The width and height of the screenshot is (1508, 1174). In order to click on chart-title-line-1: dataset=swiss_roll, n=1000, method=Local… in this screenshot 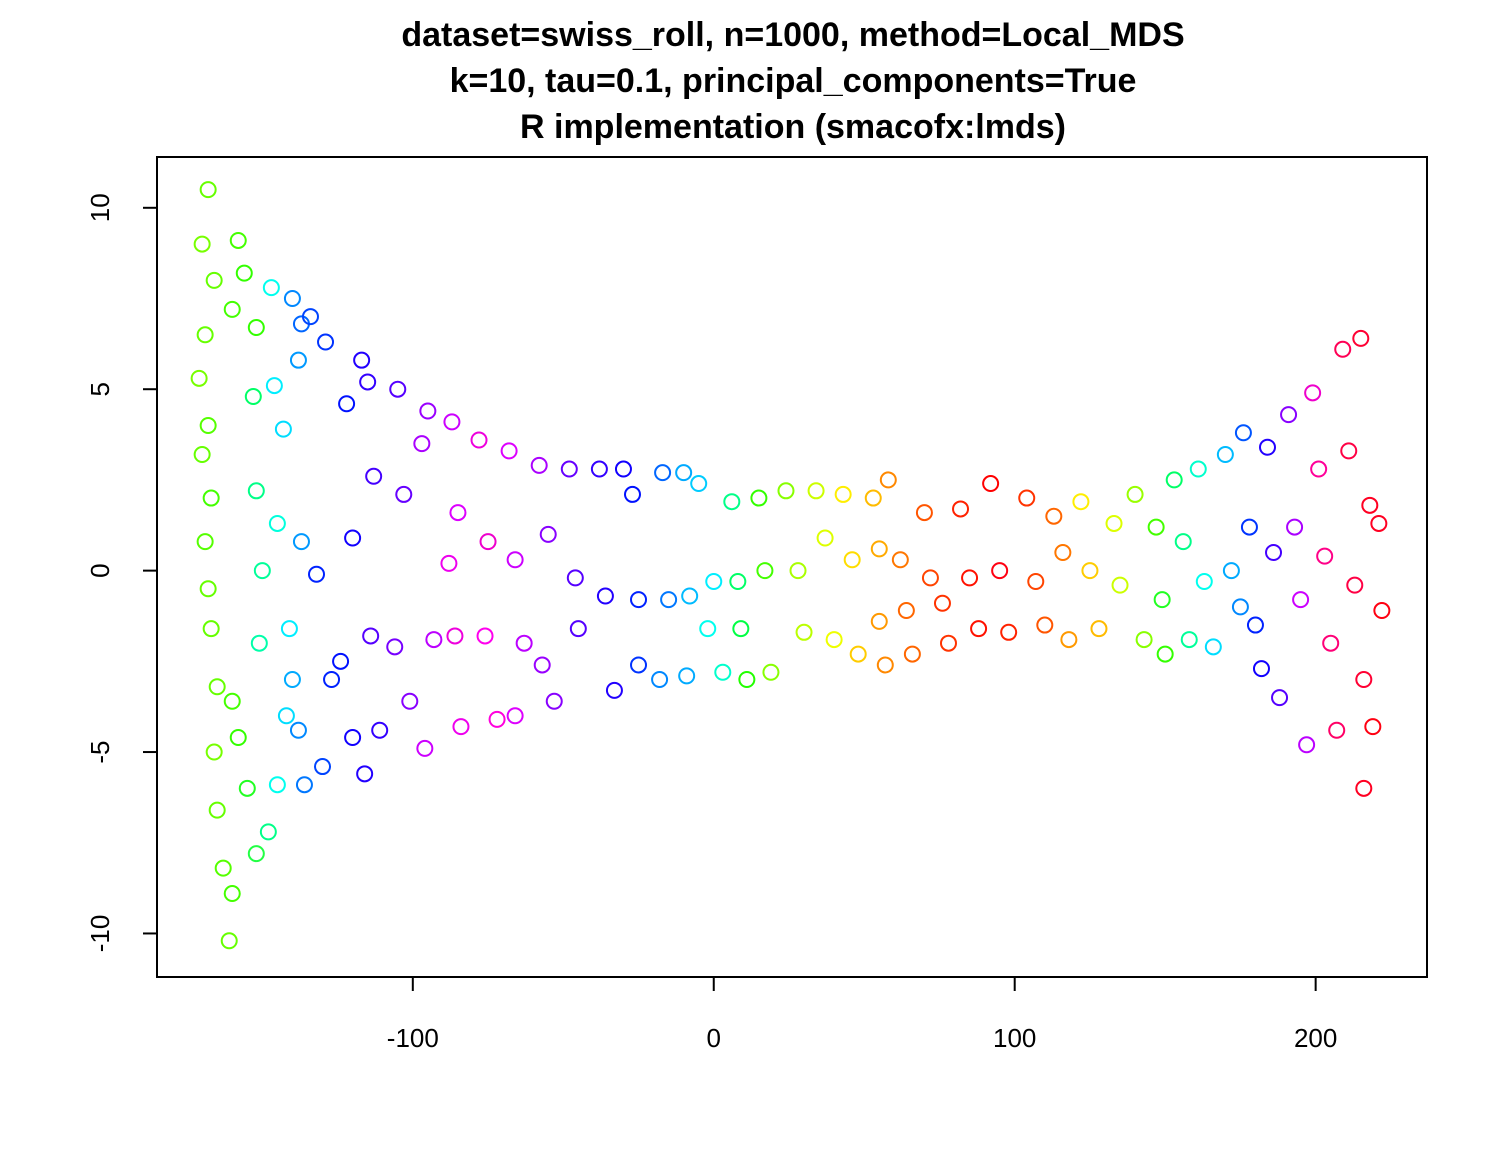, I will do `click(792, 35)`.